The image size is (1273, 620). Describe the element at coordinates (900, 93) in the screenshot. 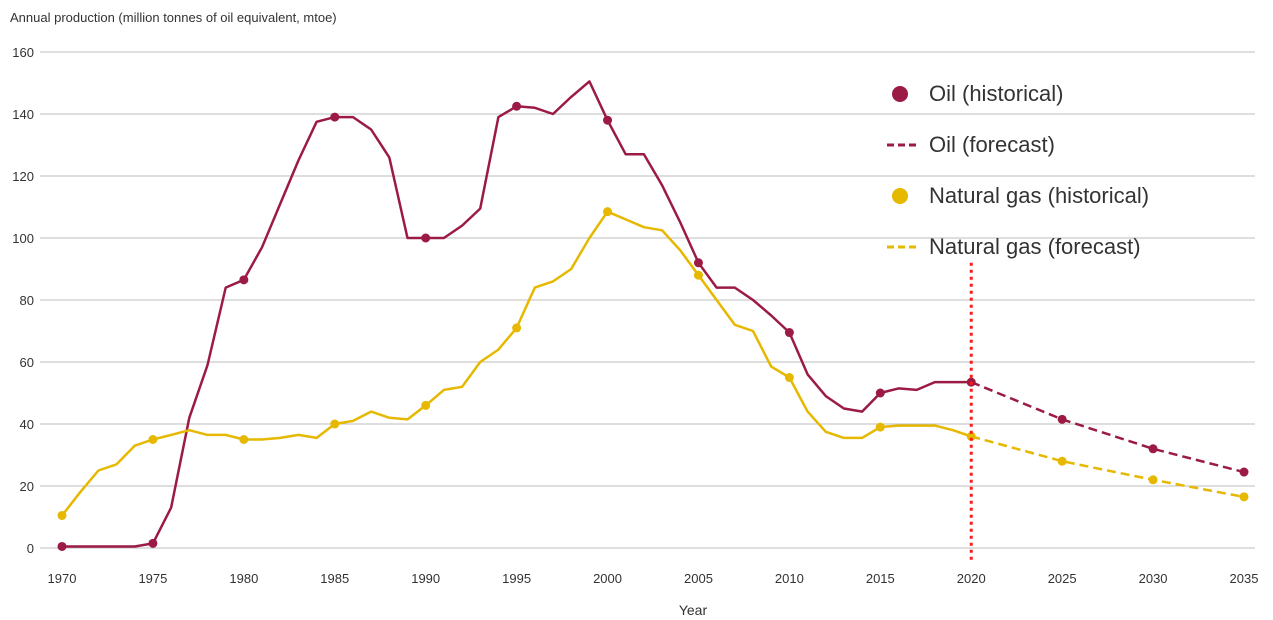

I see `legend-marker-oil-historical` at that location.